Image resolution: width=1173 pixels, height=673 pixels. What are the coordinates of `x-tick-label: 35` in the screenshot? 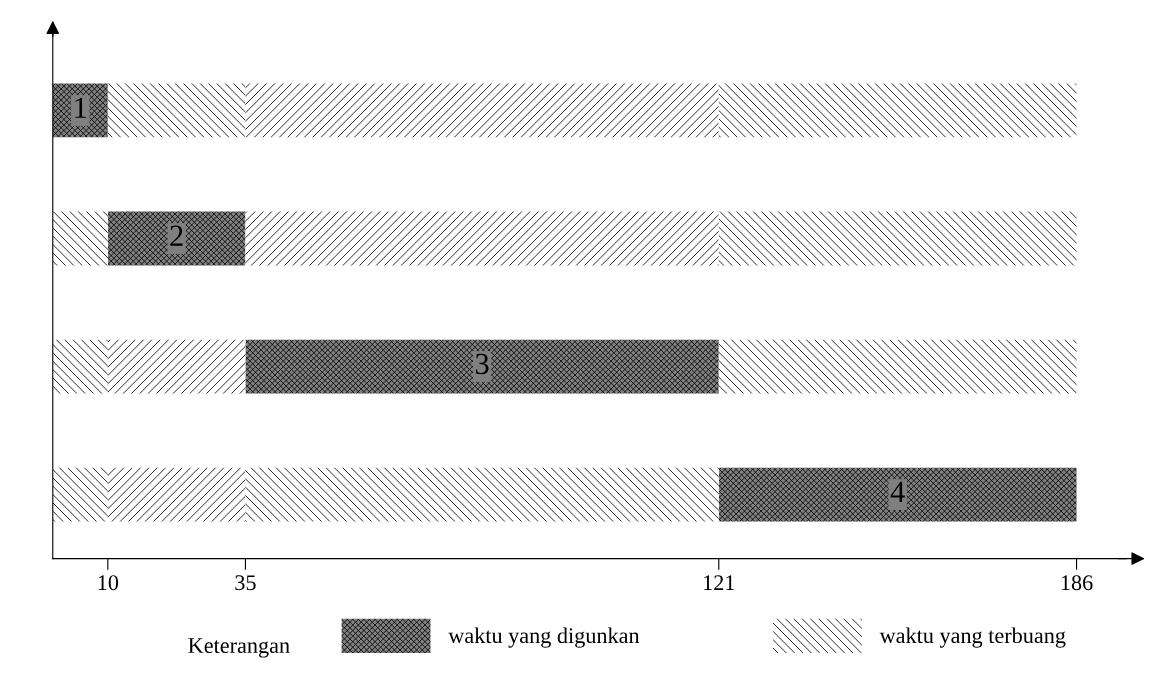 It's located at (245, 583).